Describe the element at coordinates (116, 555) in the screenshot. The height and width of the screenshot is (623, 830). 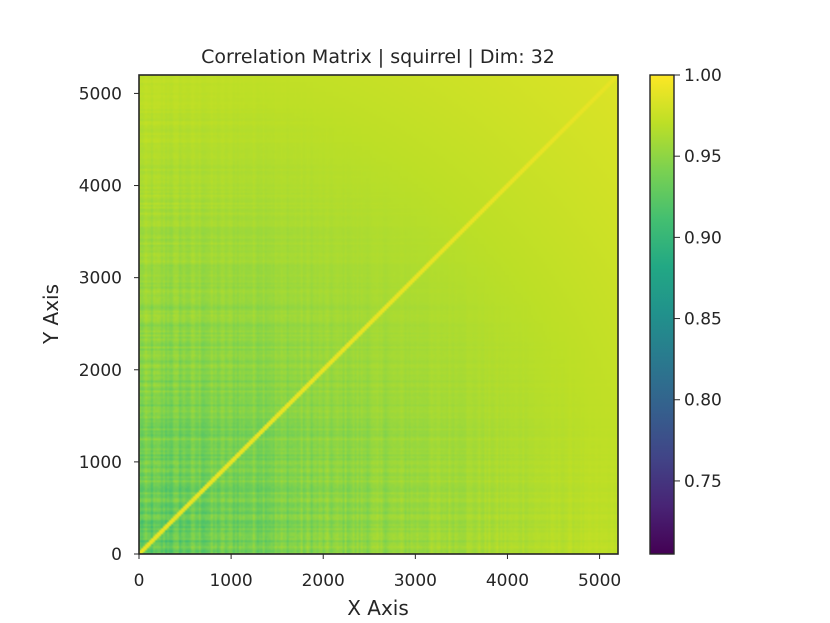
I see `y-tick-label: 0` at that location.